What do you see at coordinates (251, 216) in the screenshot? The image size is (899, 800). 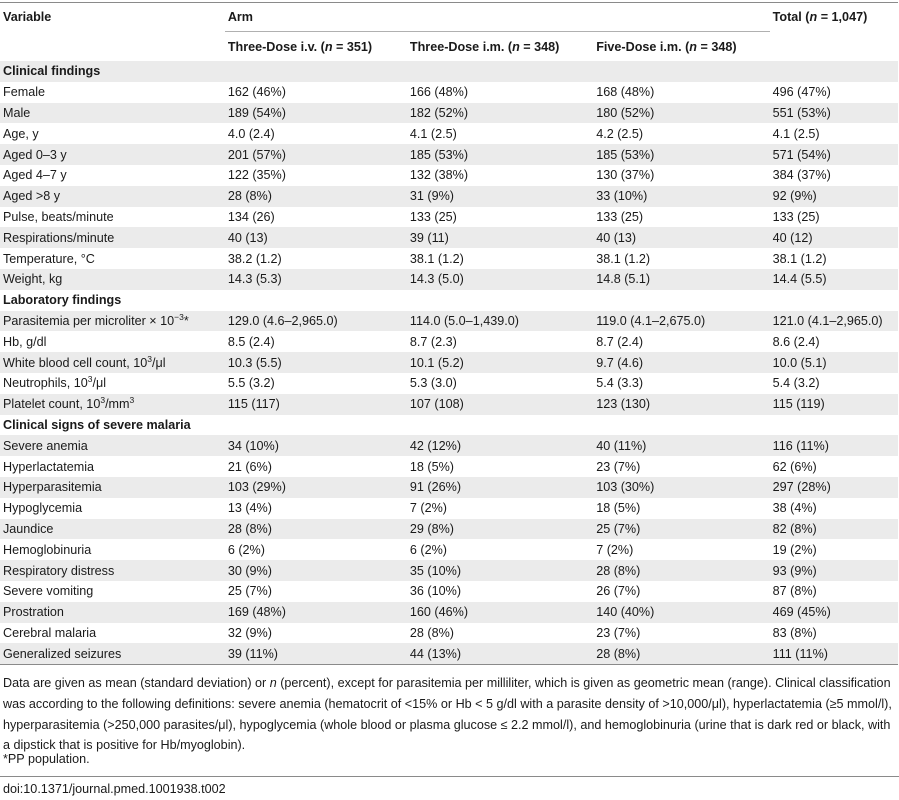 I see `arm-value-cell: 134 (26)` at bounding box center [251, 216].